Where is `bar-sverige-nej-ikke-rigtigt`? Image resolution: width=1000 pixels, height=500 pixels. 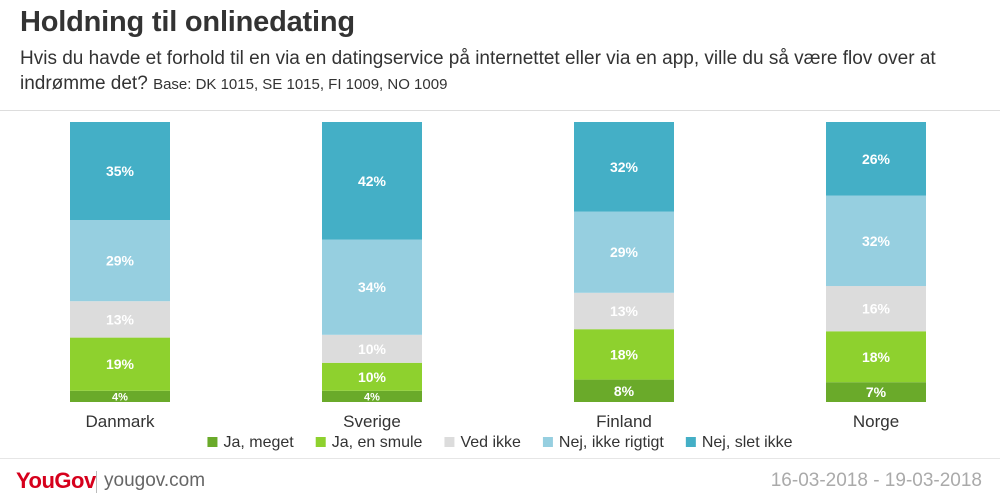 bar-sverige-nej-ikke-rigtigt is located at coordinates (372, 287).